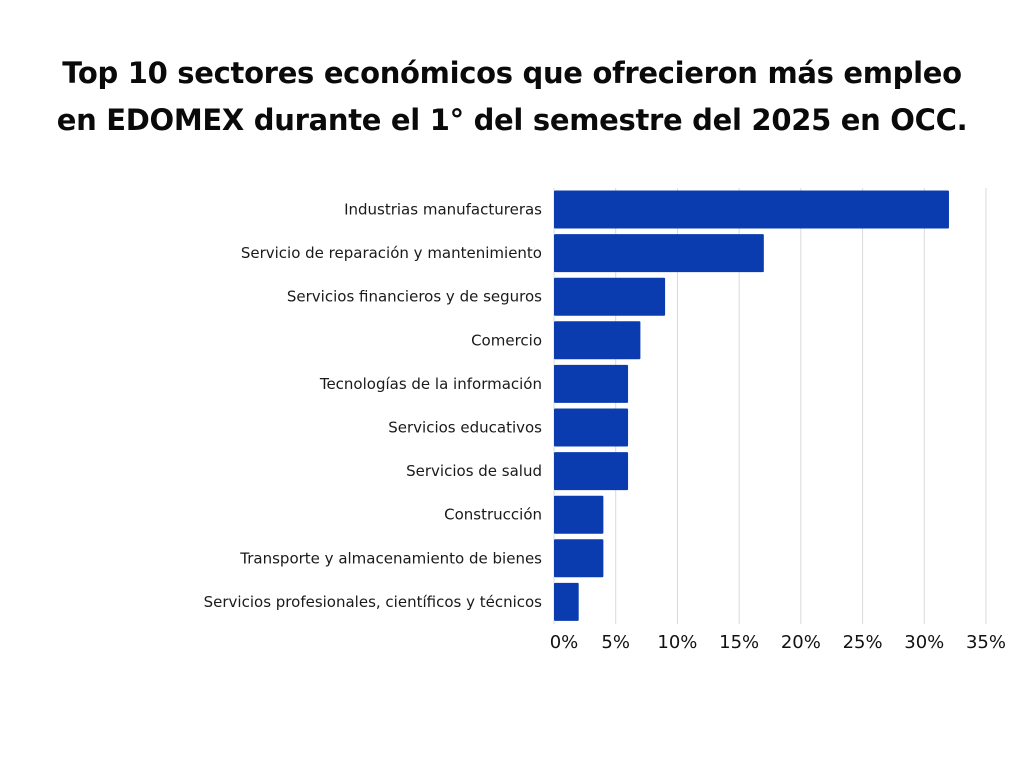 The width and height of the screenshot is (1024, 768). Describe the element at coordinates (506, 340) in the screenshot. I see `category-label: Comercio` at that location.